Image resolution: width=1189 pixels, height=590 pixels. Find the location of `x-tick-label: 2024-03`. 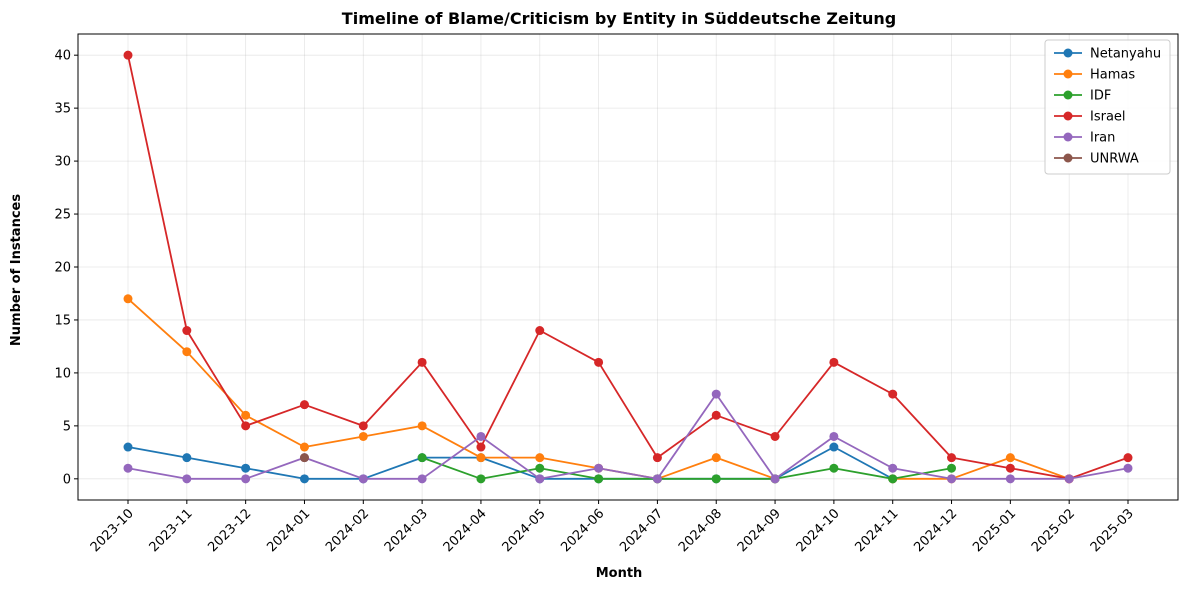

x-tick-label: 2024-03 is located at coordinates (406, 530).